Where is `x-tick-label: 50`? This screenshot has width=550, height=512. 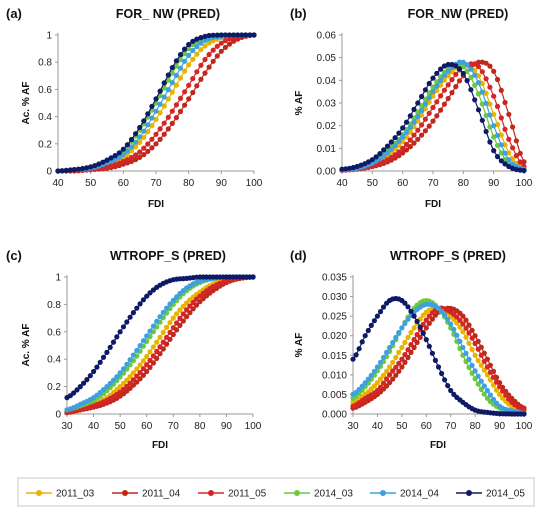
x-tick-label: 50 is located at coordinates (373, 183).